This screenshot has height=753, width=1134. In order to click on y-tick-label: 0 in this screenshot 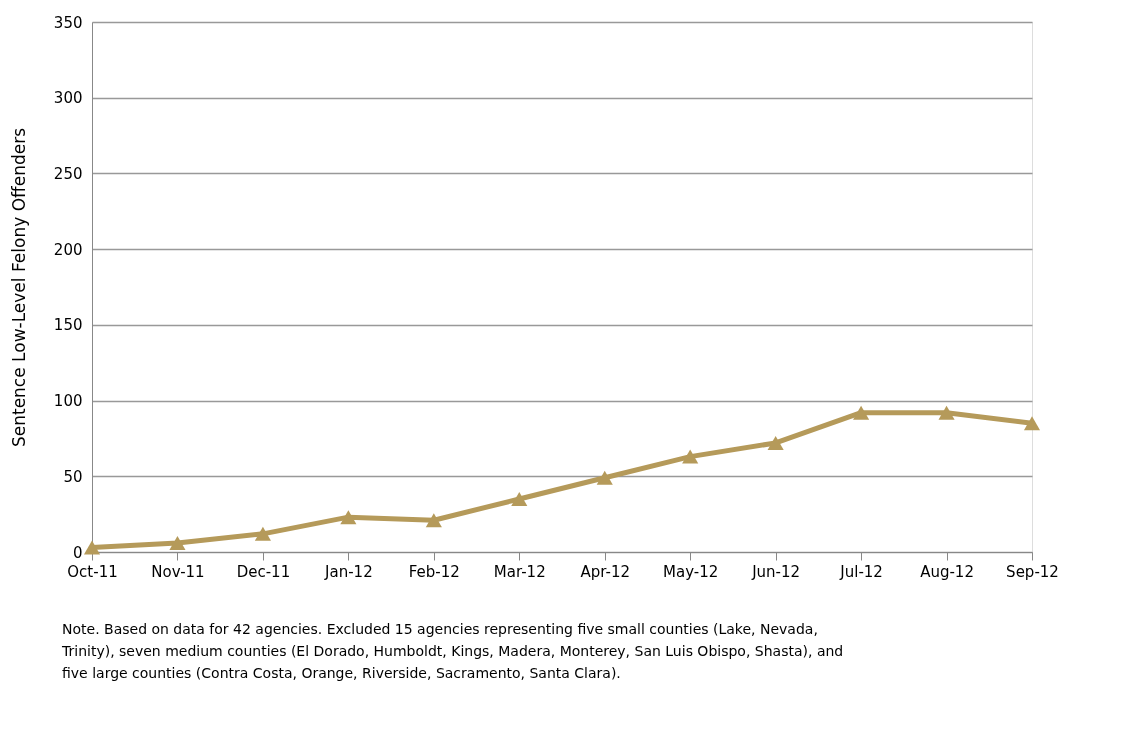, I will do `click(77, 552)`.